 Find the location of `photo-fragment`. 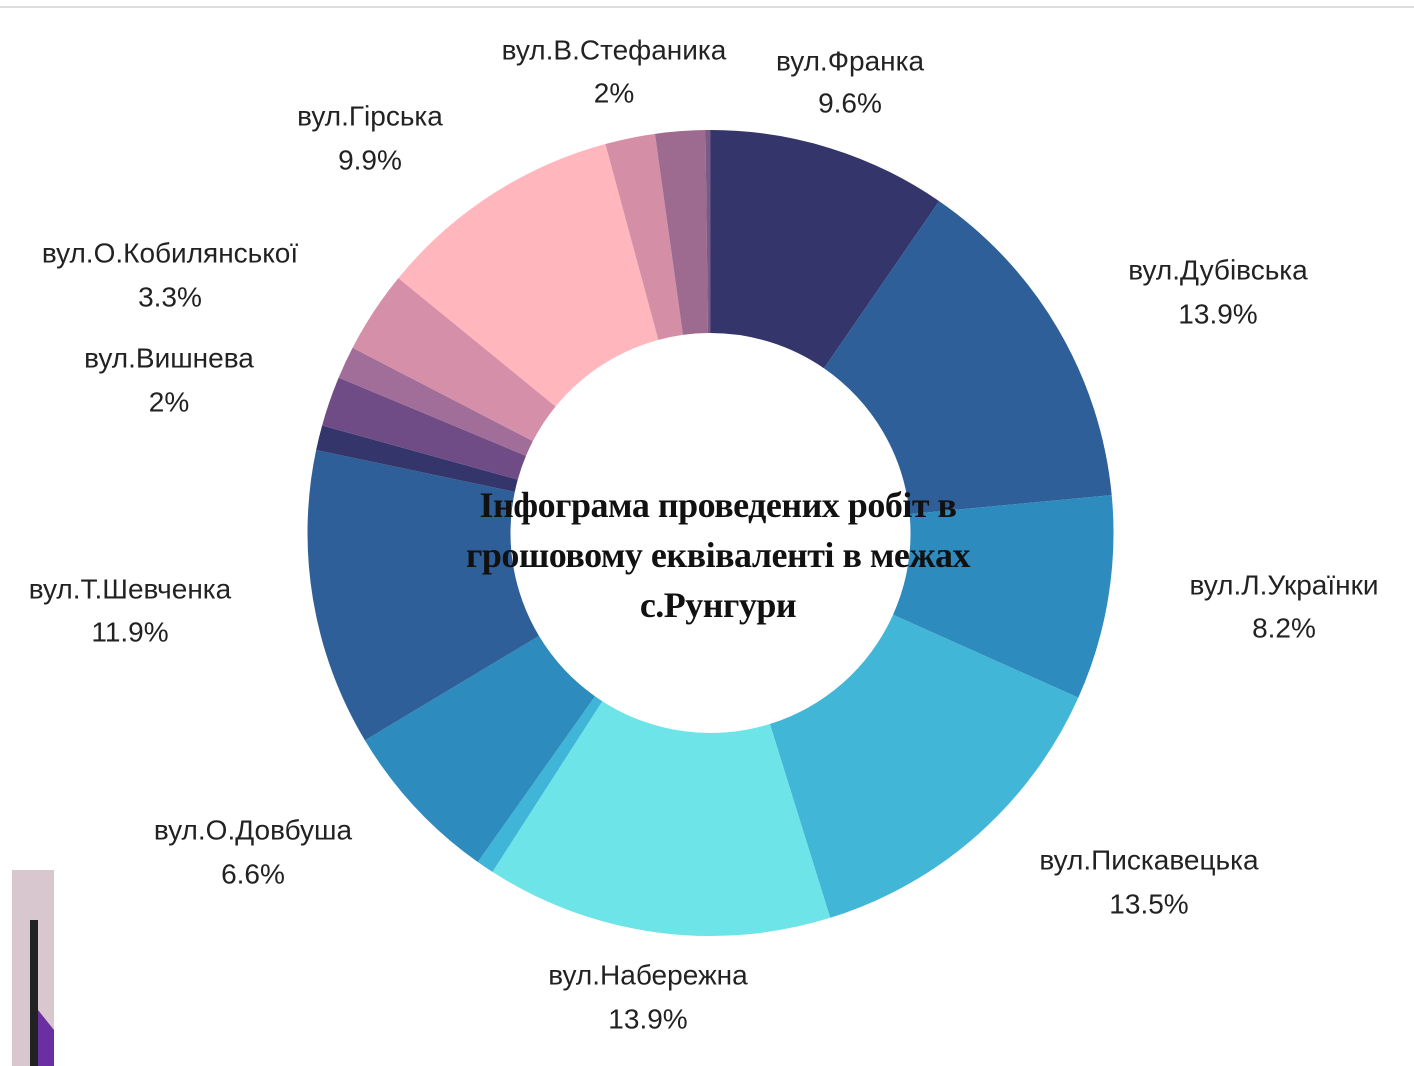

photo-fragment is located at coordinates (33, 968).